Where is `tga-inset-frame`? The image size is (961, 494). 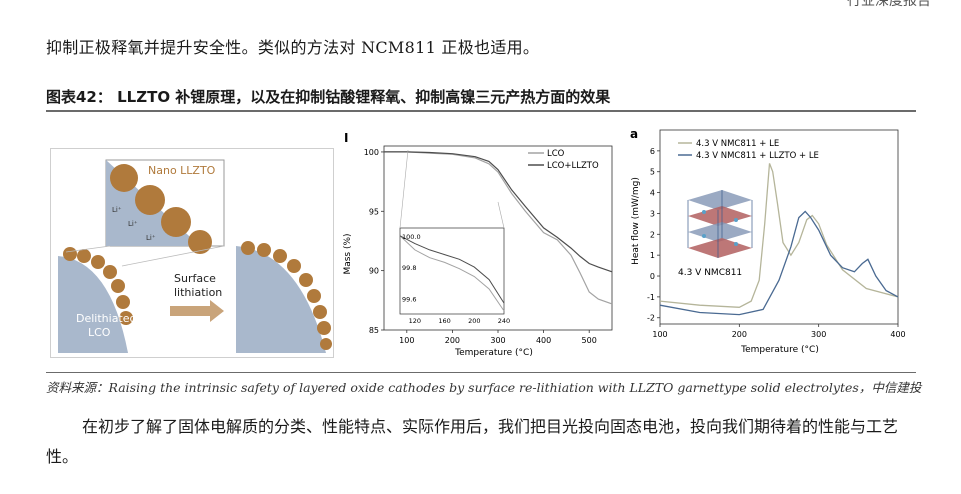 tga-inset-frame is located at coordinates (452, 271).